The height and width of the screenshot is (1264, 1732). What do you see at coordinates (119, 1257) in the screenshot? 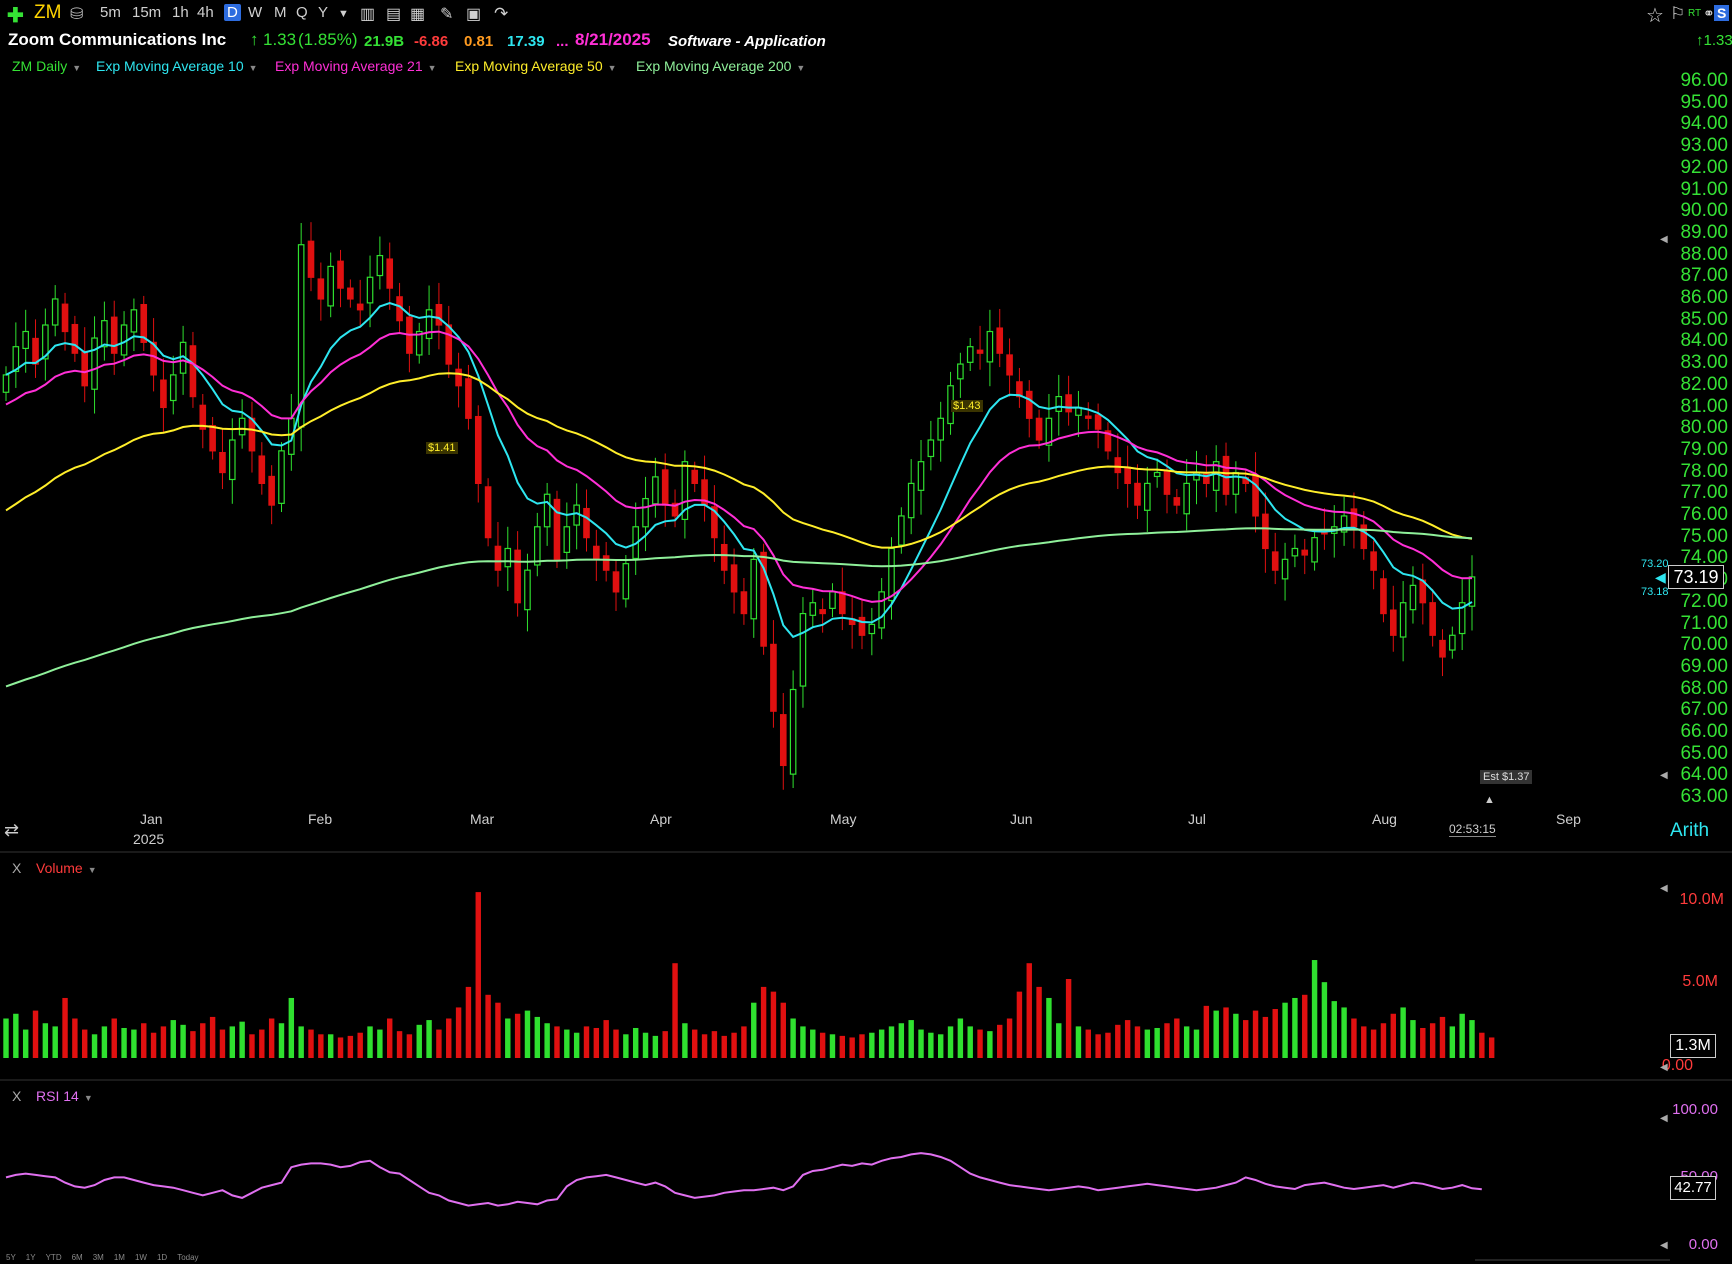
I see `range-button-1m: 1M` at bounding box center [119, 1257].